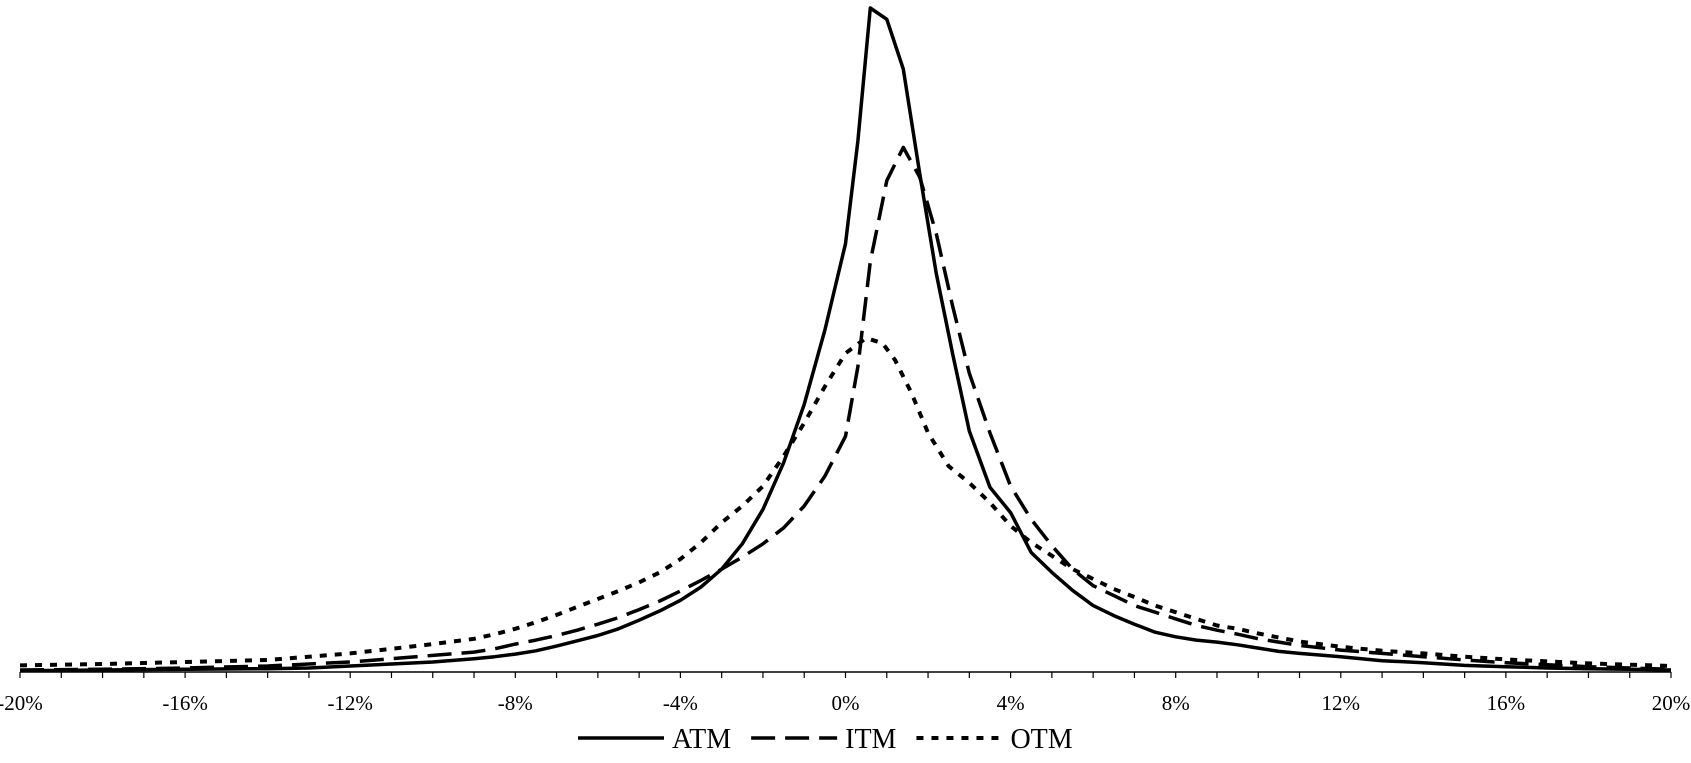  I want to click on x-tick-label: 8%, so click(1176, 703).